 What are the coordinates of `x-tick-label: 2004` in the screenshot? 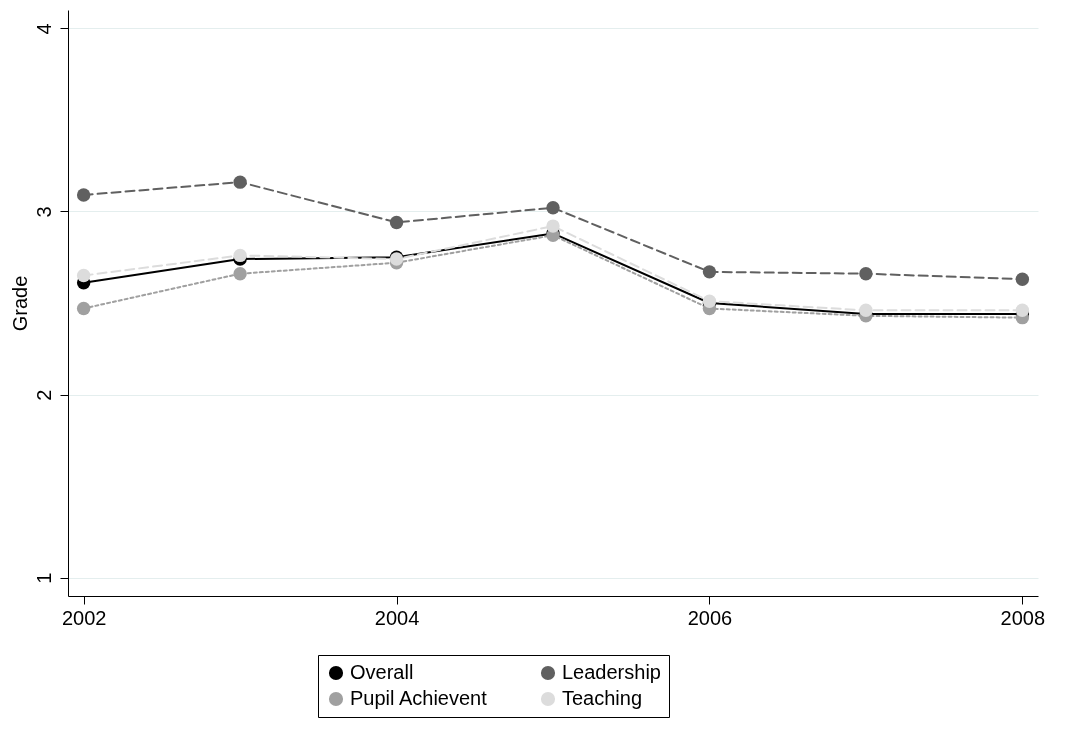 It's located at (397, 617).